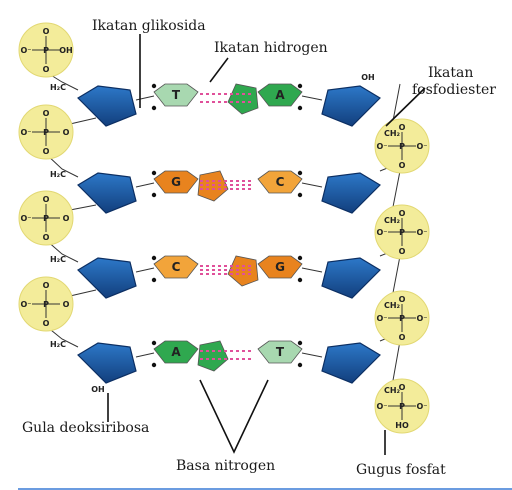 This screenshot has height=490, width=512. What do you see at coordinates (401, 470) in the screenshot?
I see `phosphate-group-label: Gugus fosfat` at bounding box center [401, 470].